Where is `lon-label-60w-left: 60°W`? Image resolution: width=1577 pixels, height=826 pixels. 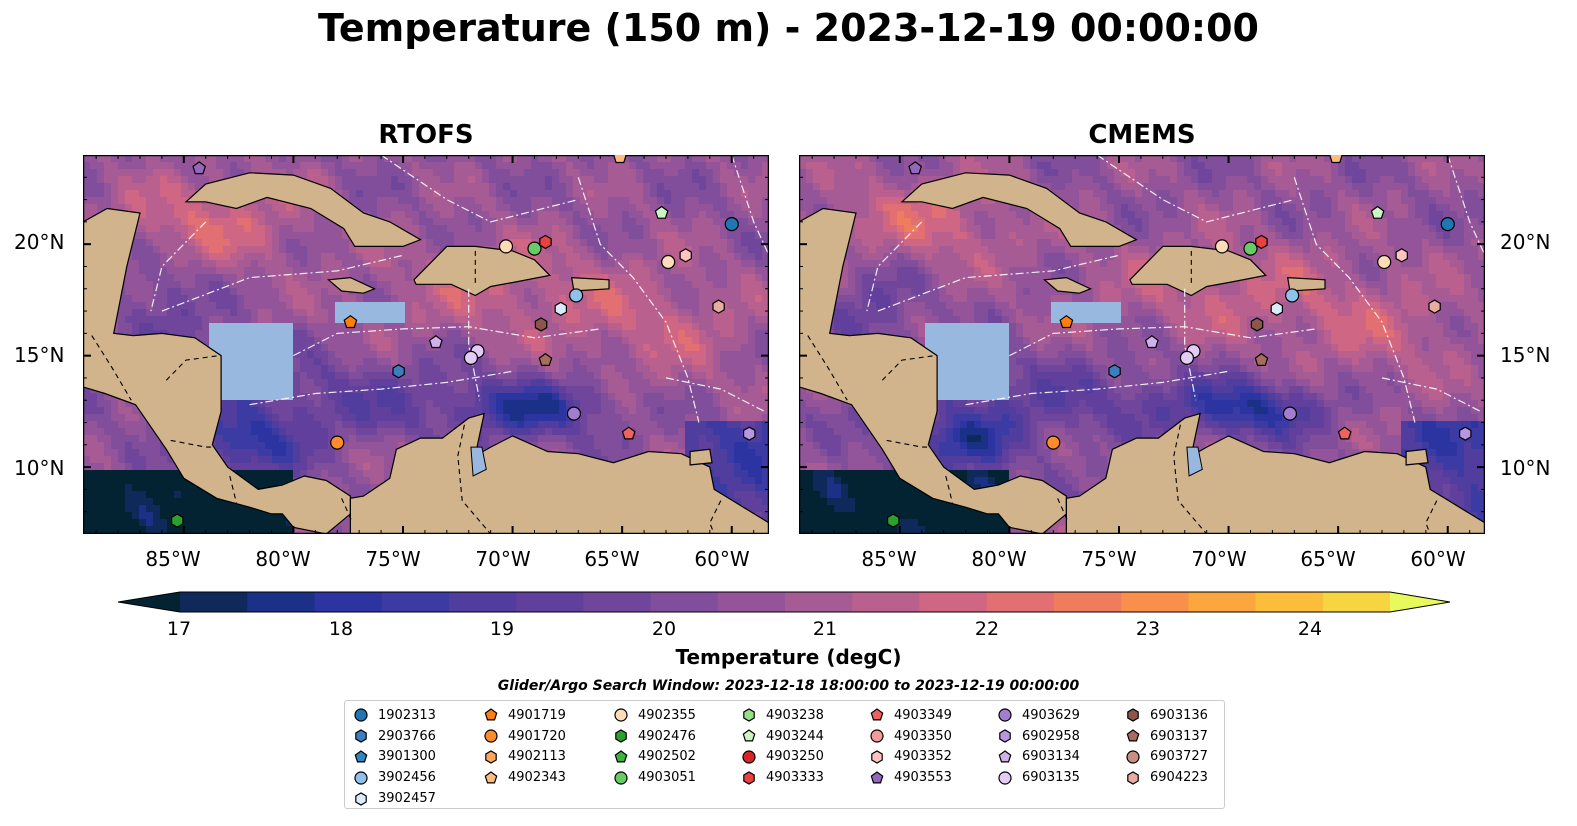 lon-label-60w-left: 60°W is located at coordinates (722, 559).